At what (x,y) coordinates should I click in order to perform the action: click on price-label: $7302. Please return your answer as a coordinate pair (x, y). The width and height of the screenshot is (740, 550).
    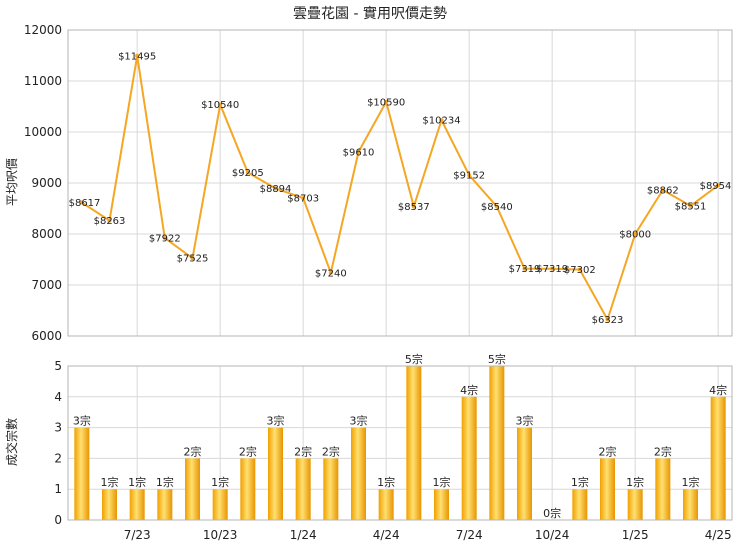
    Looking at the image, I should click on (580, 270).